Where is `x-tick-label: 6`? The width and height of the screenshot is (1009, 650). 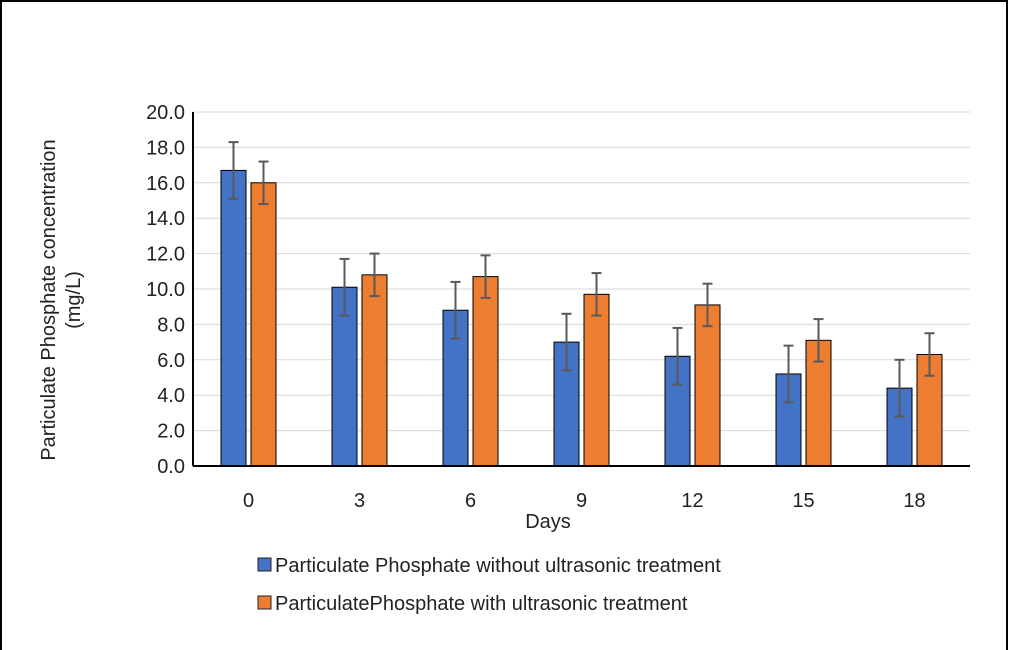
x-tick-label: 6 is located at coordinates (470, 501).